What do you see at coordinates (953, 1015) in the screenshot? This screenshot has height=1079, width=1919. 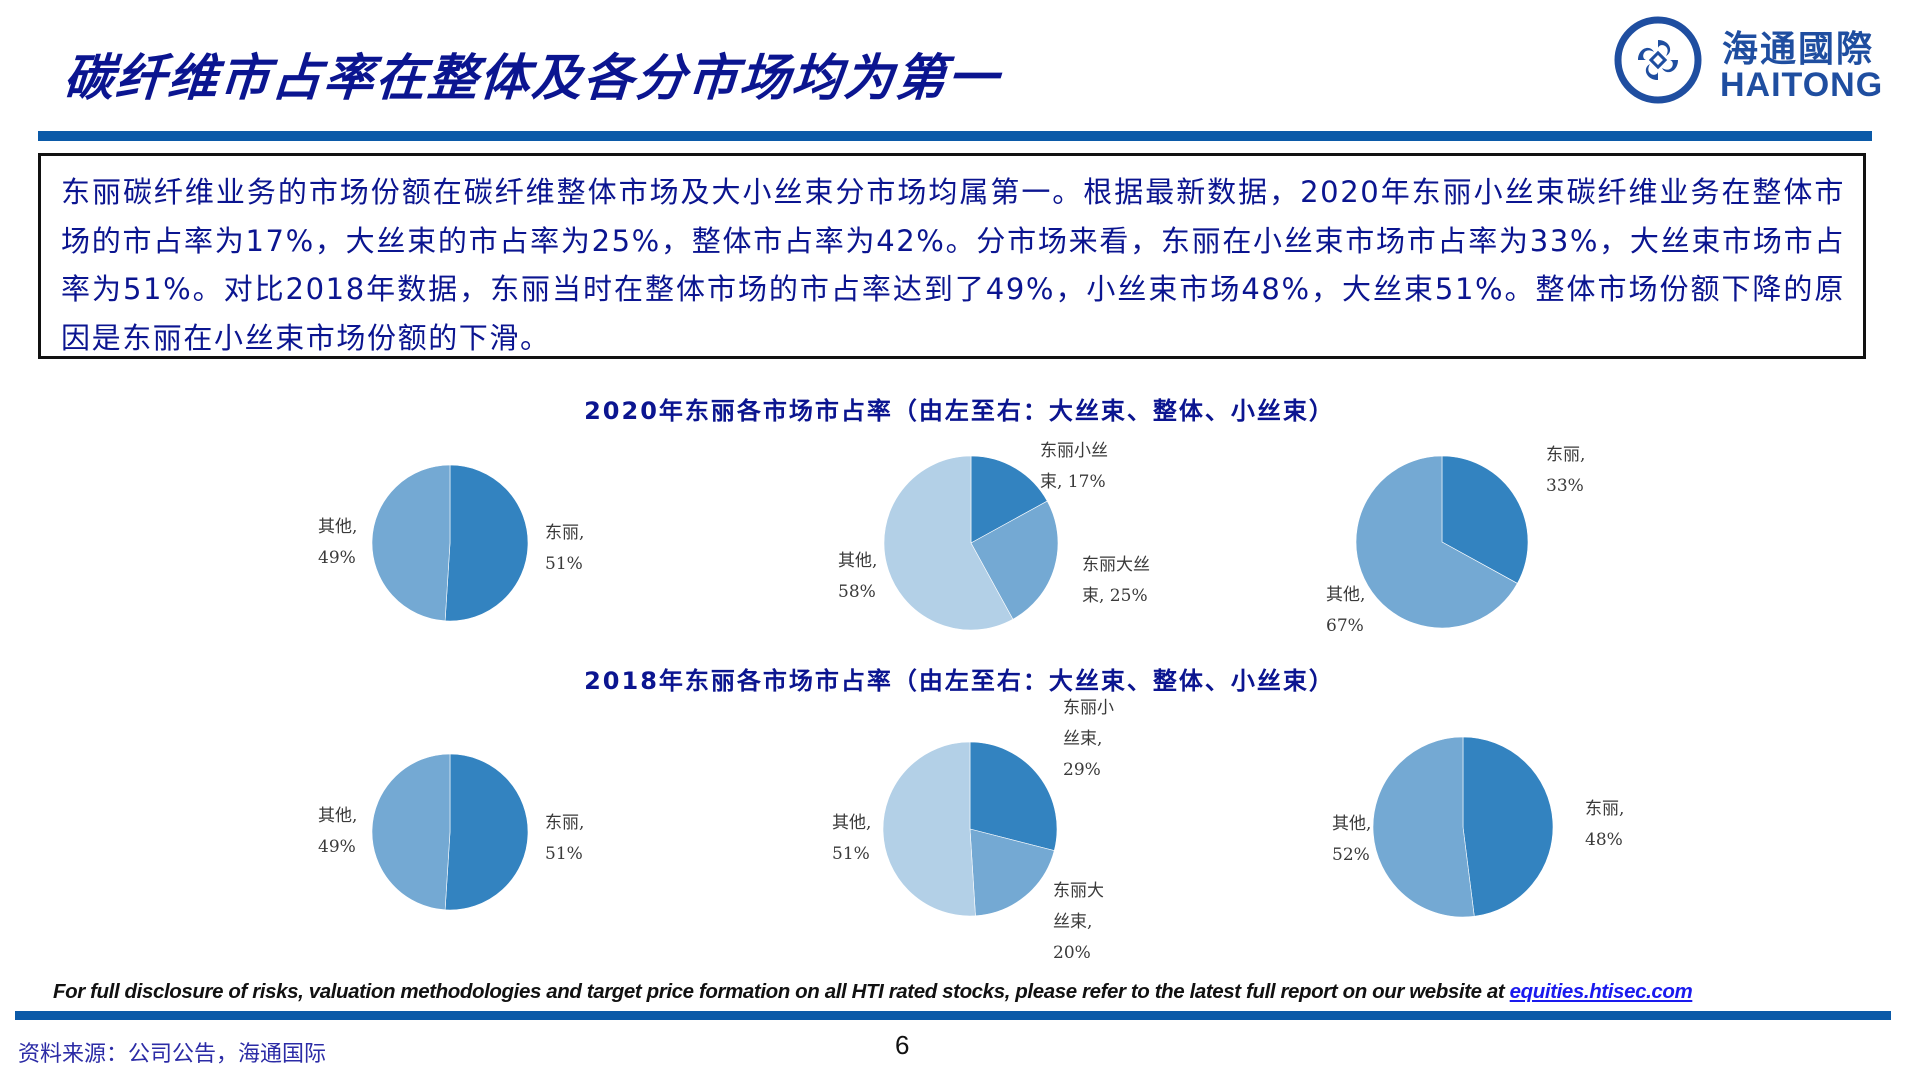 I see `footer-divider` at bounding box center [953, 1015].